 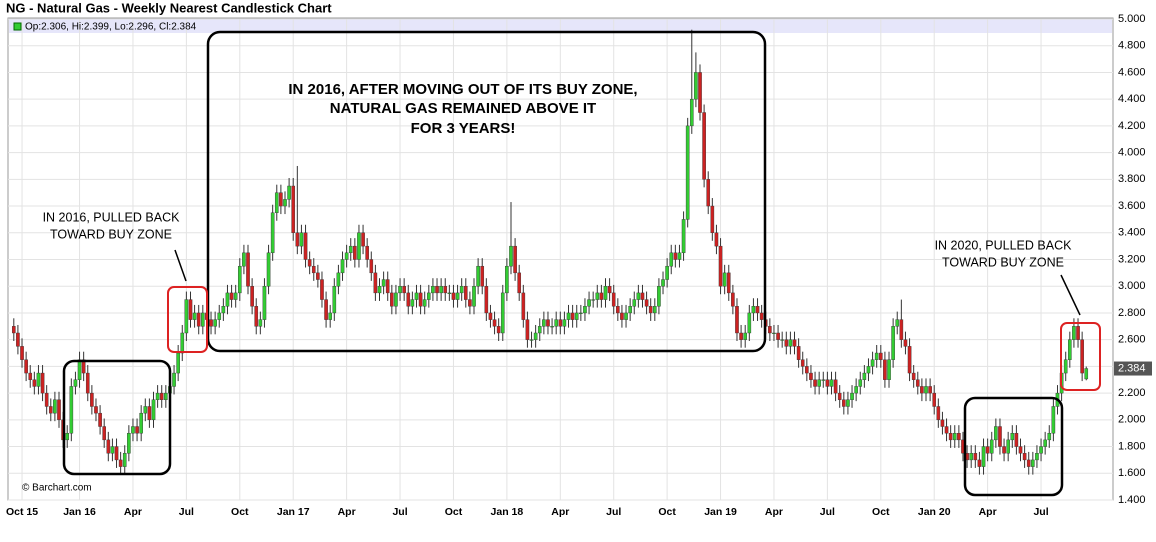 I want to click on y-tick-label: 4.800, so click(x=1132, y=46).